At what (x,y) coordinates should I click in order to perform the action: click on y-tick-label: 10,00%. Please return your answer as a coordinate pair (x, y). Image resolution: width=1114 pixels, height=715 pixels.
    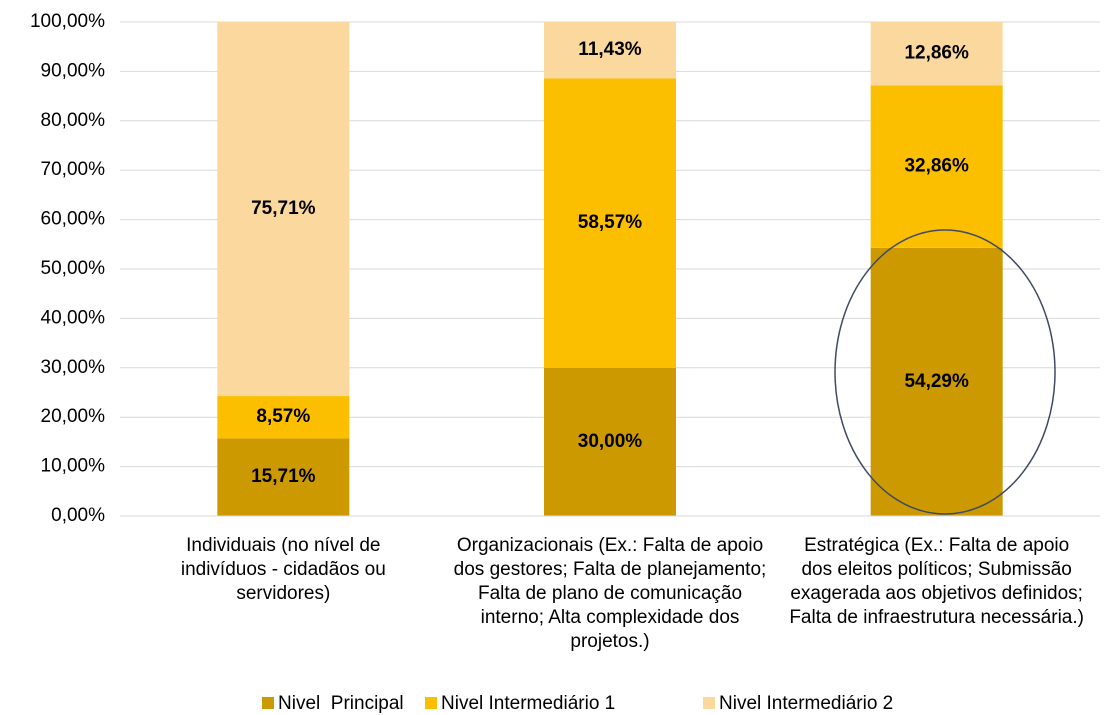
    Looking at the image, I should click on (73, 466).